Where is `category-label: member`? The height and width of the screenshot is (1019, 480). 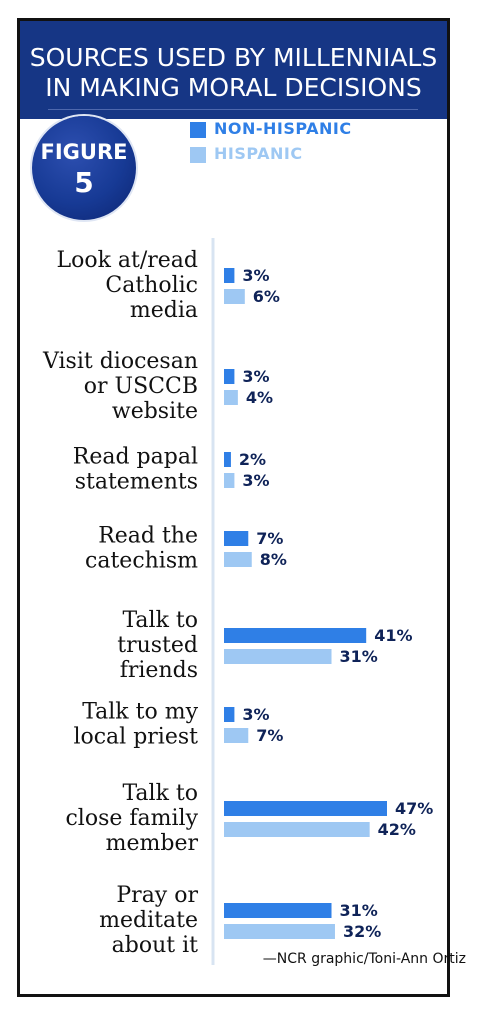
category-label: member is located at coordinates (152, 843).